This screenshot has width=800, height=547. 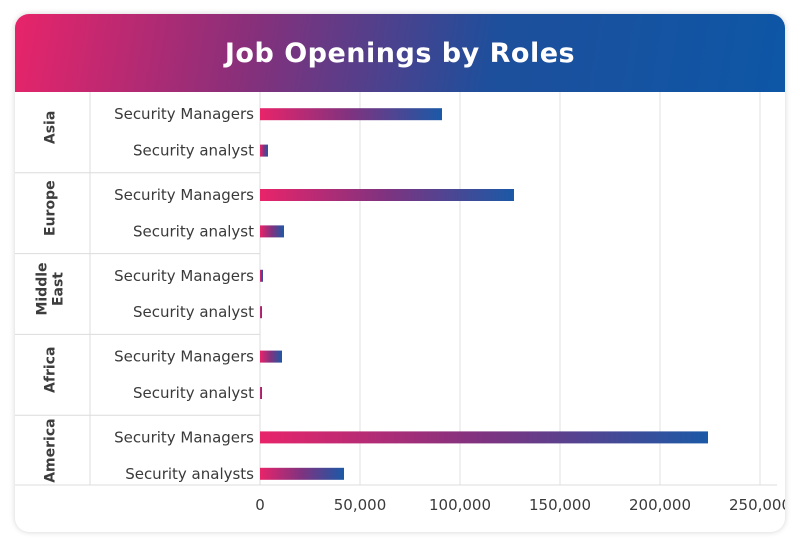 What do you see at coordinates (51, 370) in the screenshot?
I see `region-label: Africa` at bounding box center [51, 370].